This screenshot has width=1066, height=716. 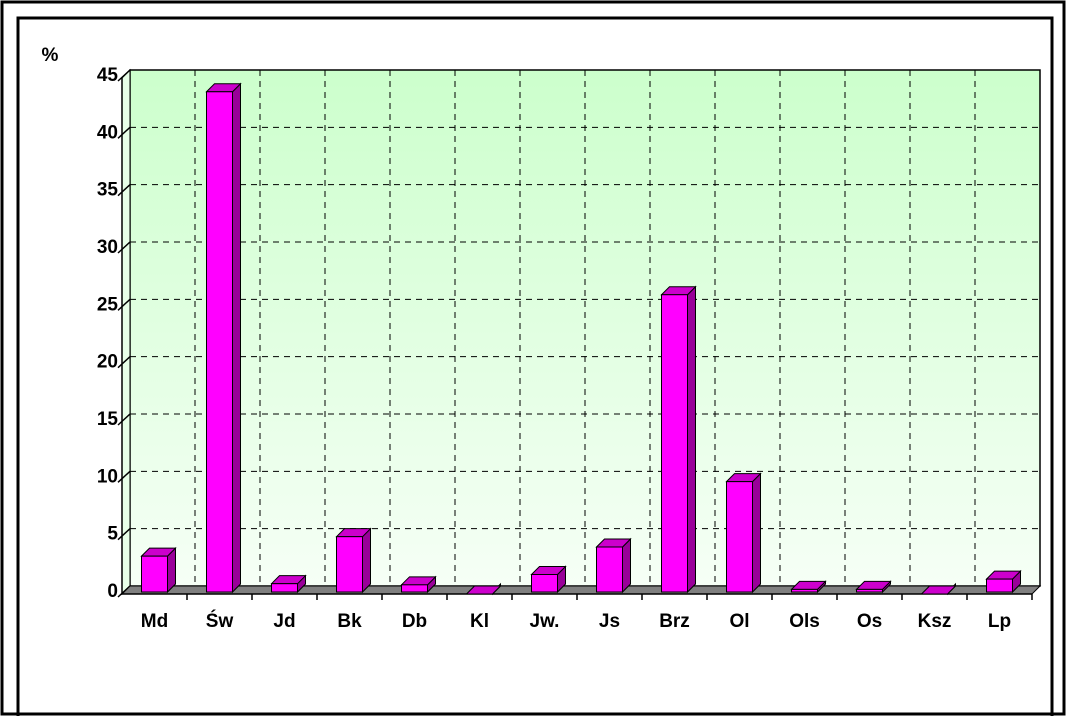 What do you see at coordinates (50, 55) in the screenshot?
I see `y-axis-label: %` at bounding box center [50, 55].